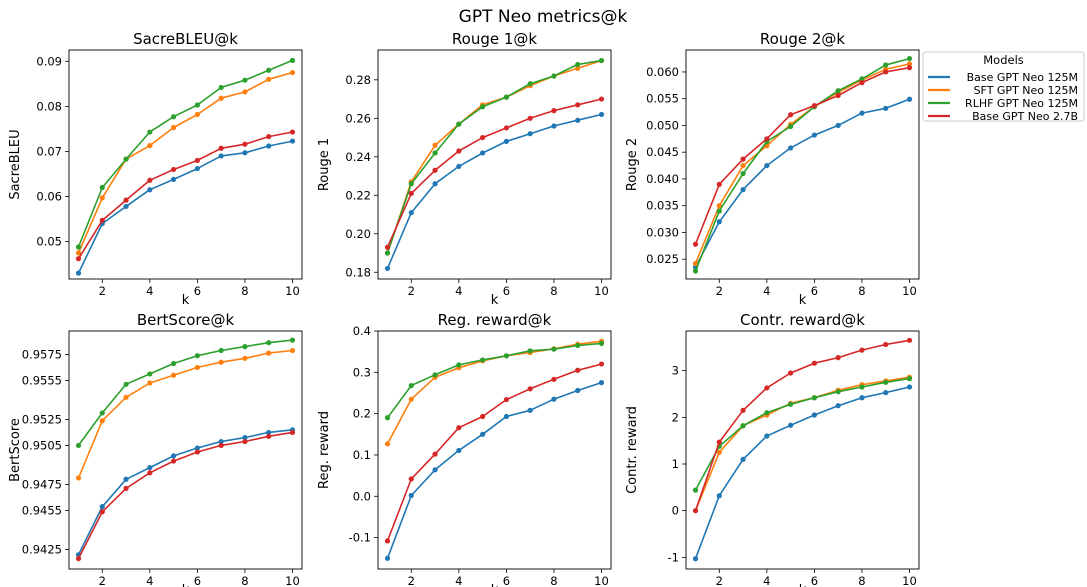 The width and height of the screenshot is (1087, 587). What do you see at coordinates (42, 510) in the screenshot?
I see `y-tick-label: 0.9455` at bounding box center [42, 510].